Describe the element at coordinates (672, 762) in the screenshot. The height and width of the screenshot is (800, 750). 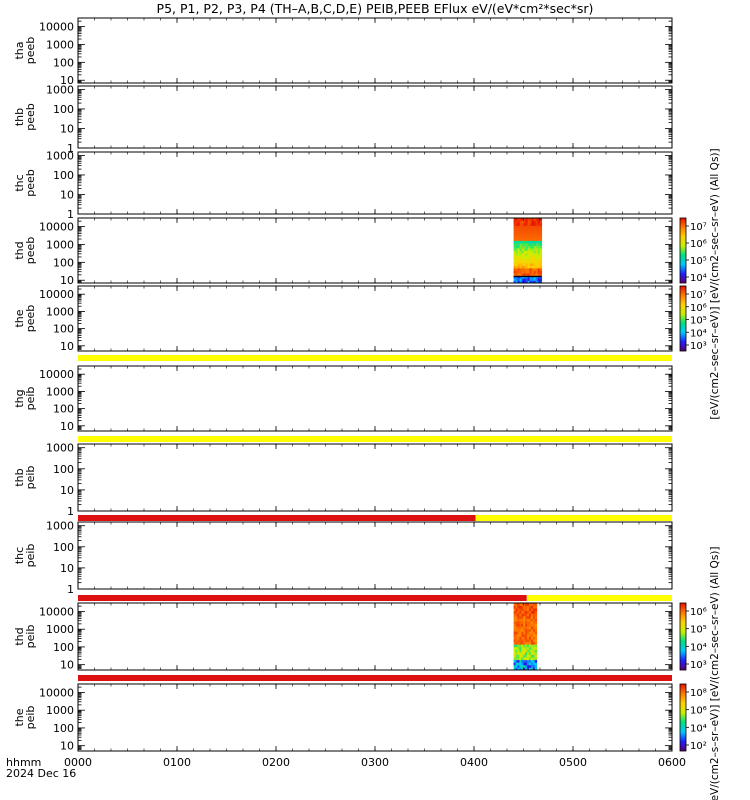
I see `x-tick-label: 0600` at that location.